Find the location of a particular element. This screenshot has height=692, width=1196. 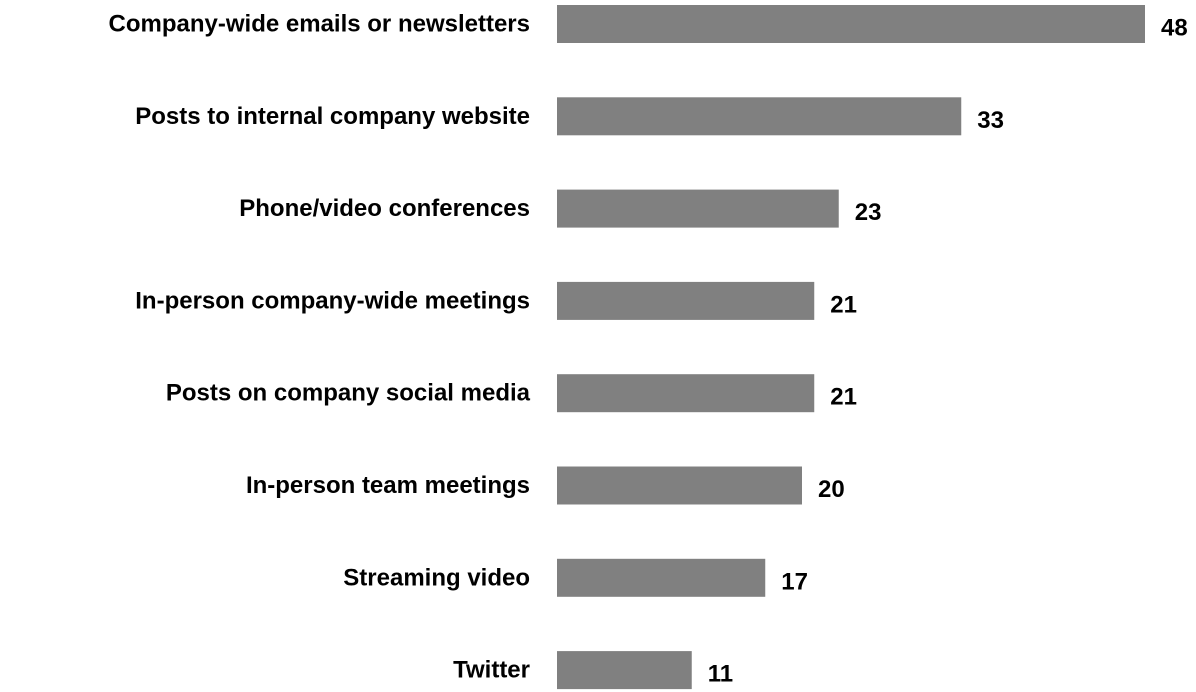

category-label: Phone/video conferences is located at coordinates (384, 208).